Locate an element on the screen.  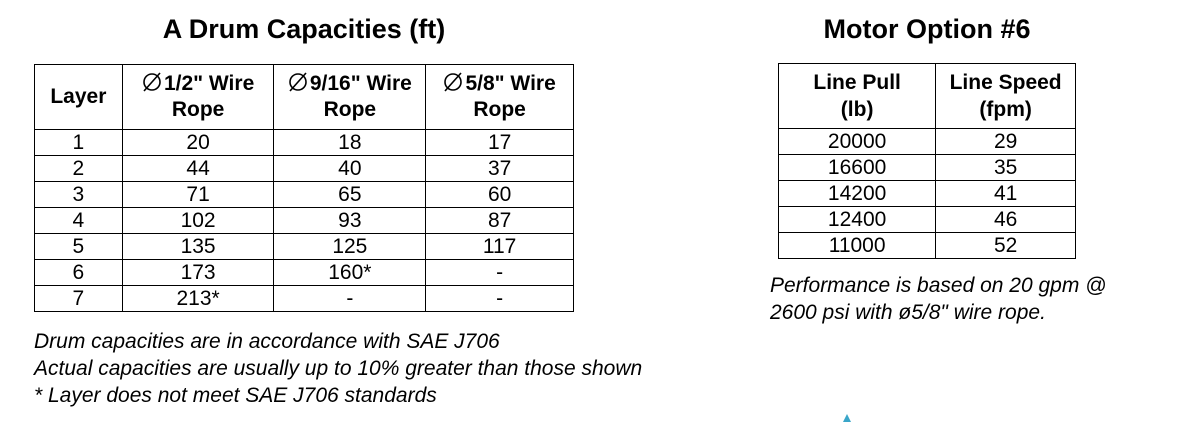
table-row: 20000 29 is located at coordinates (926, 141).